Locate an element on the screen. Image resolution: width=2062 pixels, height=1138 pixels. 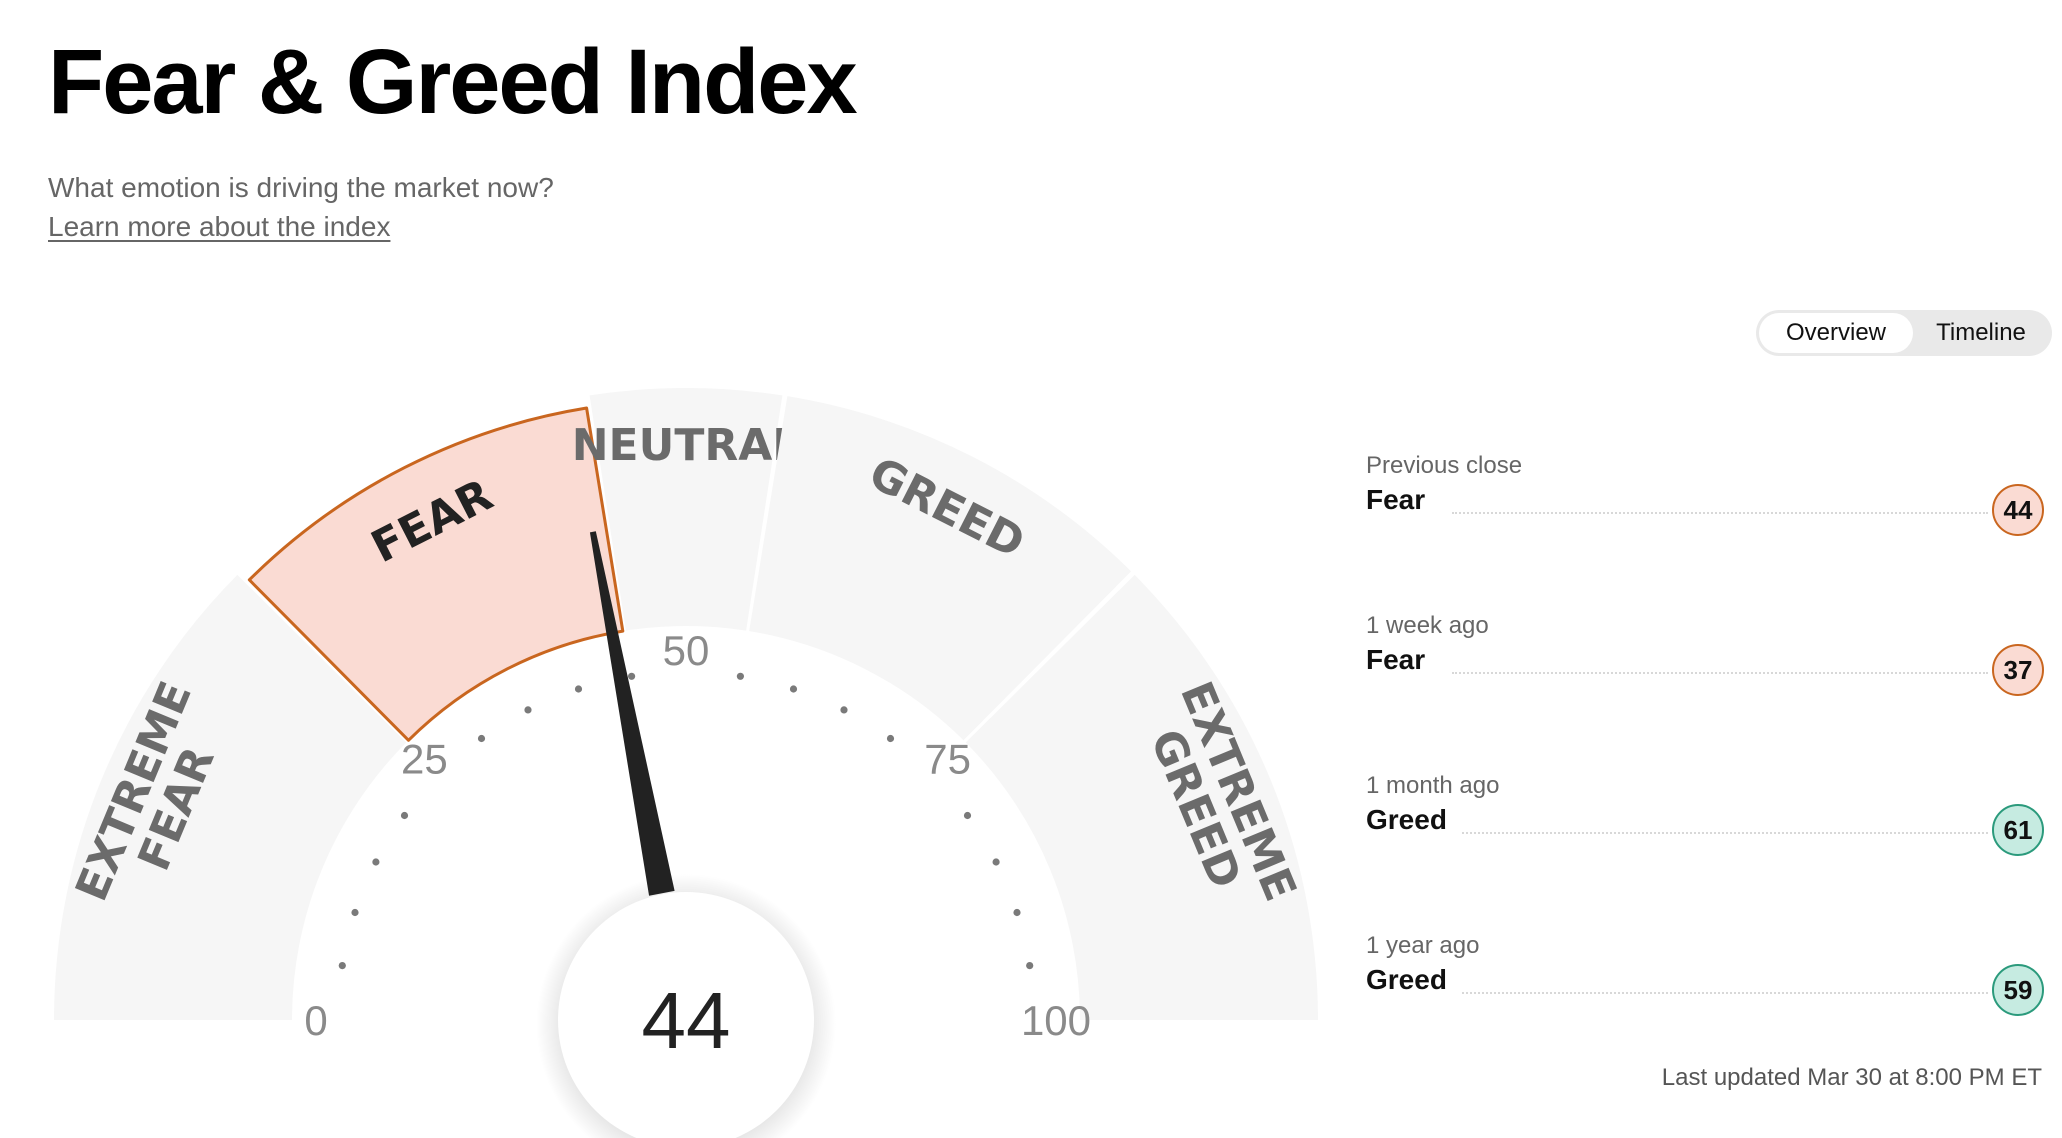
history-item-previous-close: Previous close Fear 44 is located at coordinates (1709, 520).